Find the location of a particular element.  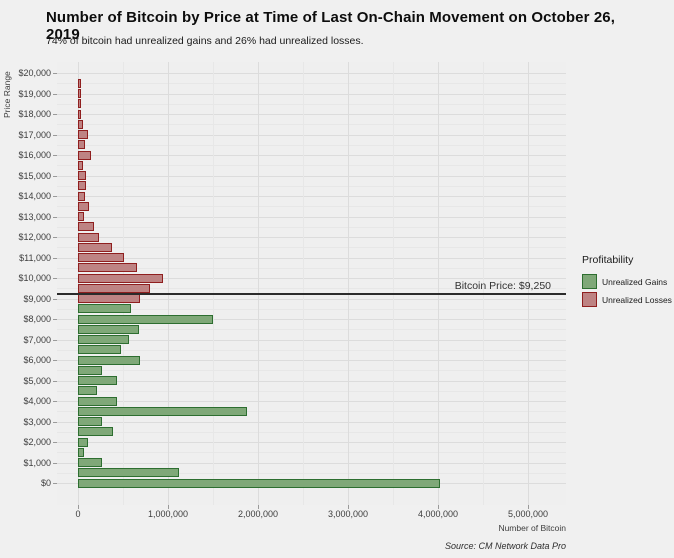

x-tick-label: 4,000,000 is located at coordinates (438, 514).